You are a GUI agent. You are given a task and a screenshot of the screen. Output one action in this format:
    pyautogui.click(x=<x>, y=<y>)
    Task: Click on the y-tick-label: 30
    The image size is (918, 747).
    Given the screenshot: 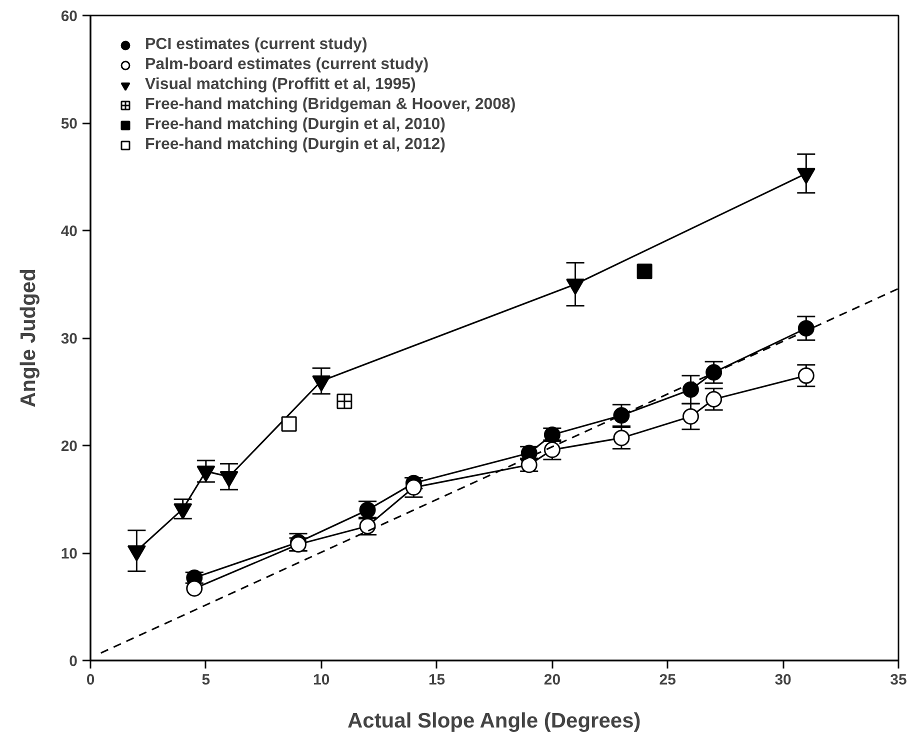 What is the action you would take?
    pyautogui.click(x=69, y=339)
    